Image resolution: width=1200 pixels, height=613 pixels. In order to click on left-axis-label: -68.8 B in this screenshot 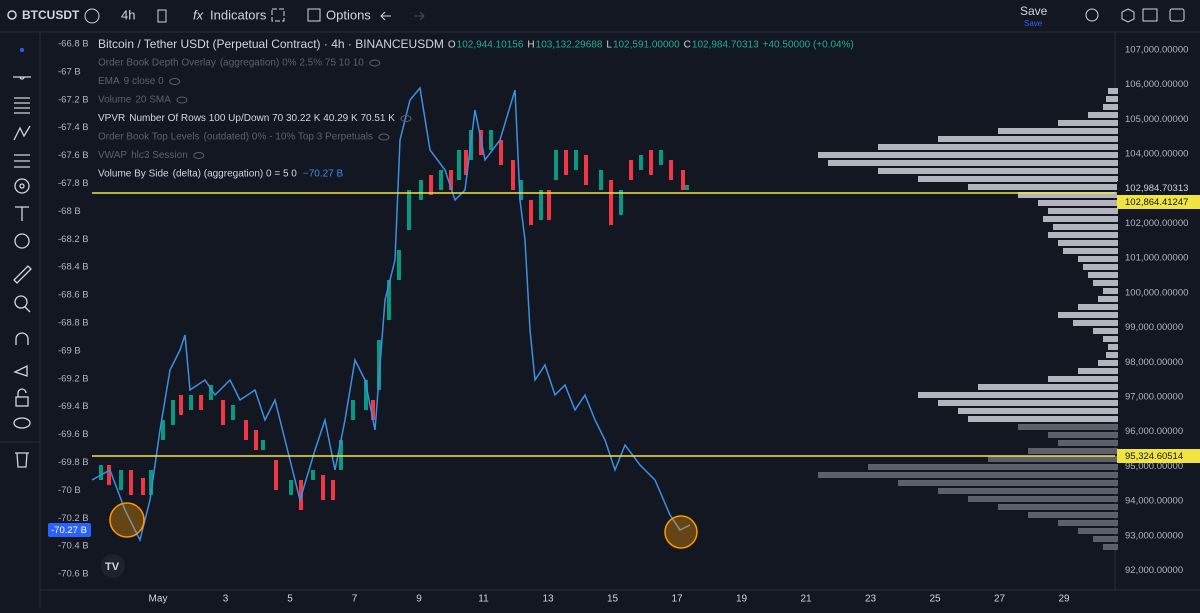, I will do `click(73, 323)`.